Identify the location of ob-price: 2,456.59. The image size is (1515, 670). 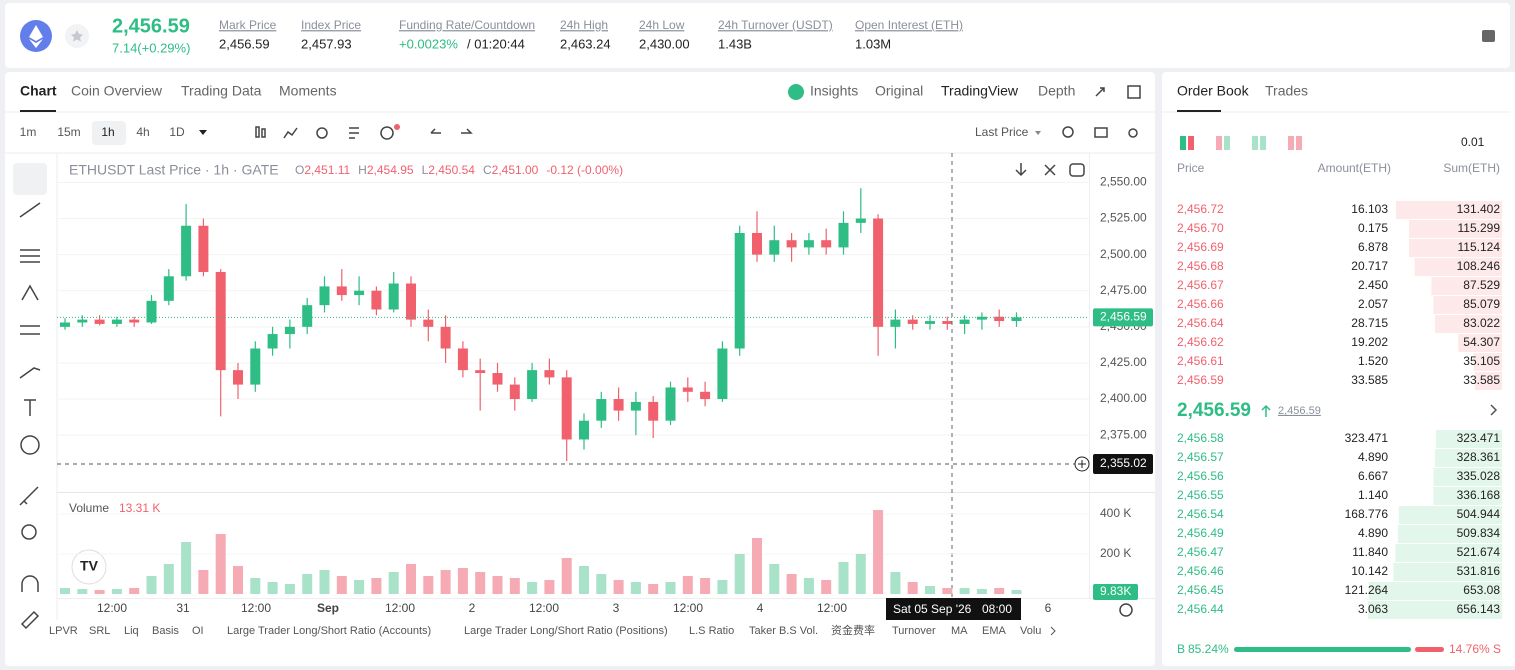
(1200, 380).